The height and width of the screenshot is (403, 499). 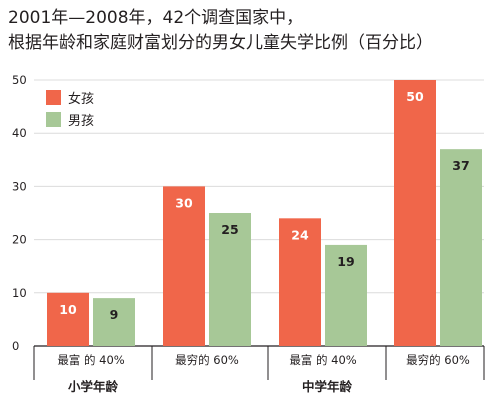 I want to click on data-label: 50, so click(x=415, y=96).